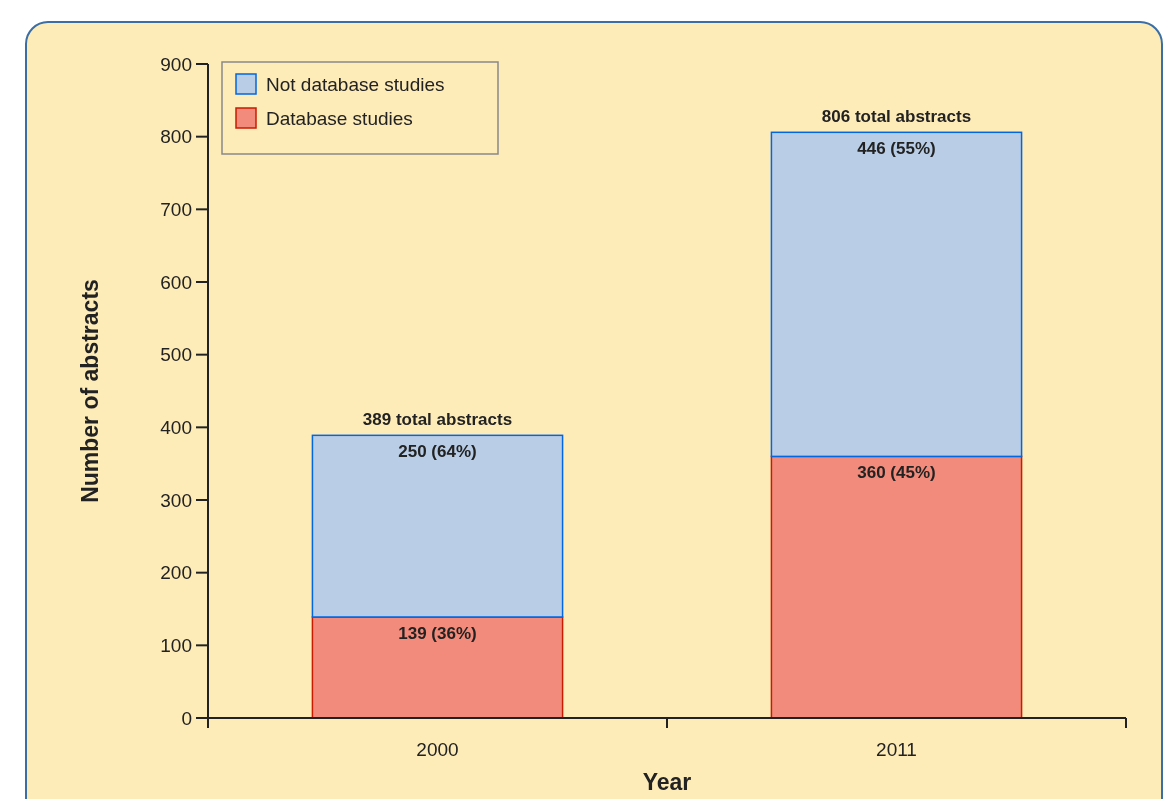  What do you see at coordinates (896, 117) in the screenshot?
I see `total-label: 806 total abstracts` at bounding box center [896, 117].